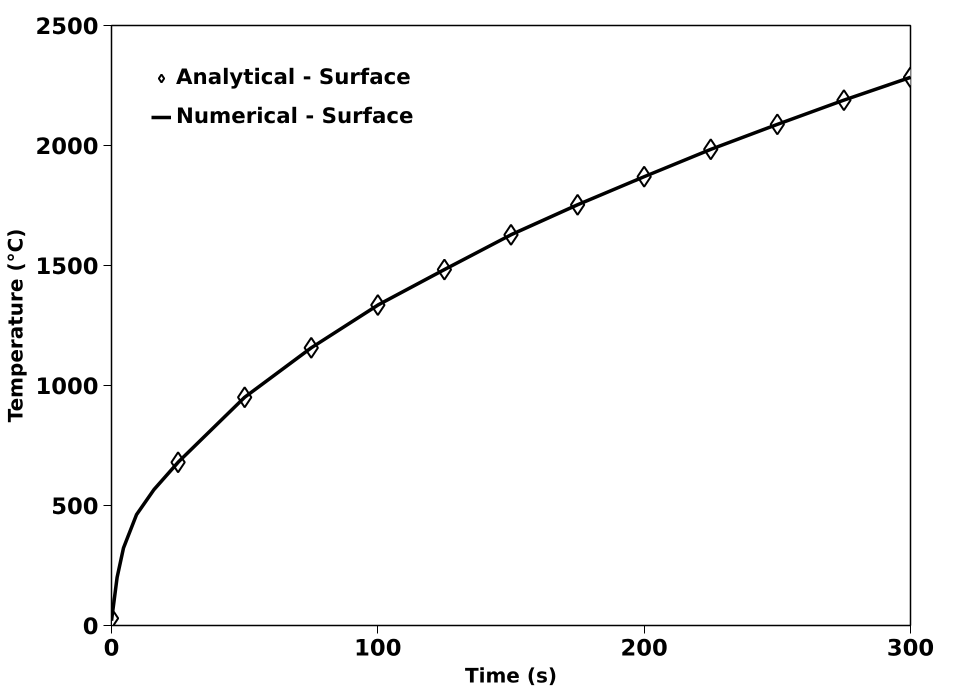  What do you see at coordinates (511, 676) in the screenshot?
I see `x-axis-title: Time (s)` at bounding box center [511, 676].